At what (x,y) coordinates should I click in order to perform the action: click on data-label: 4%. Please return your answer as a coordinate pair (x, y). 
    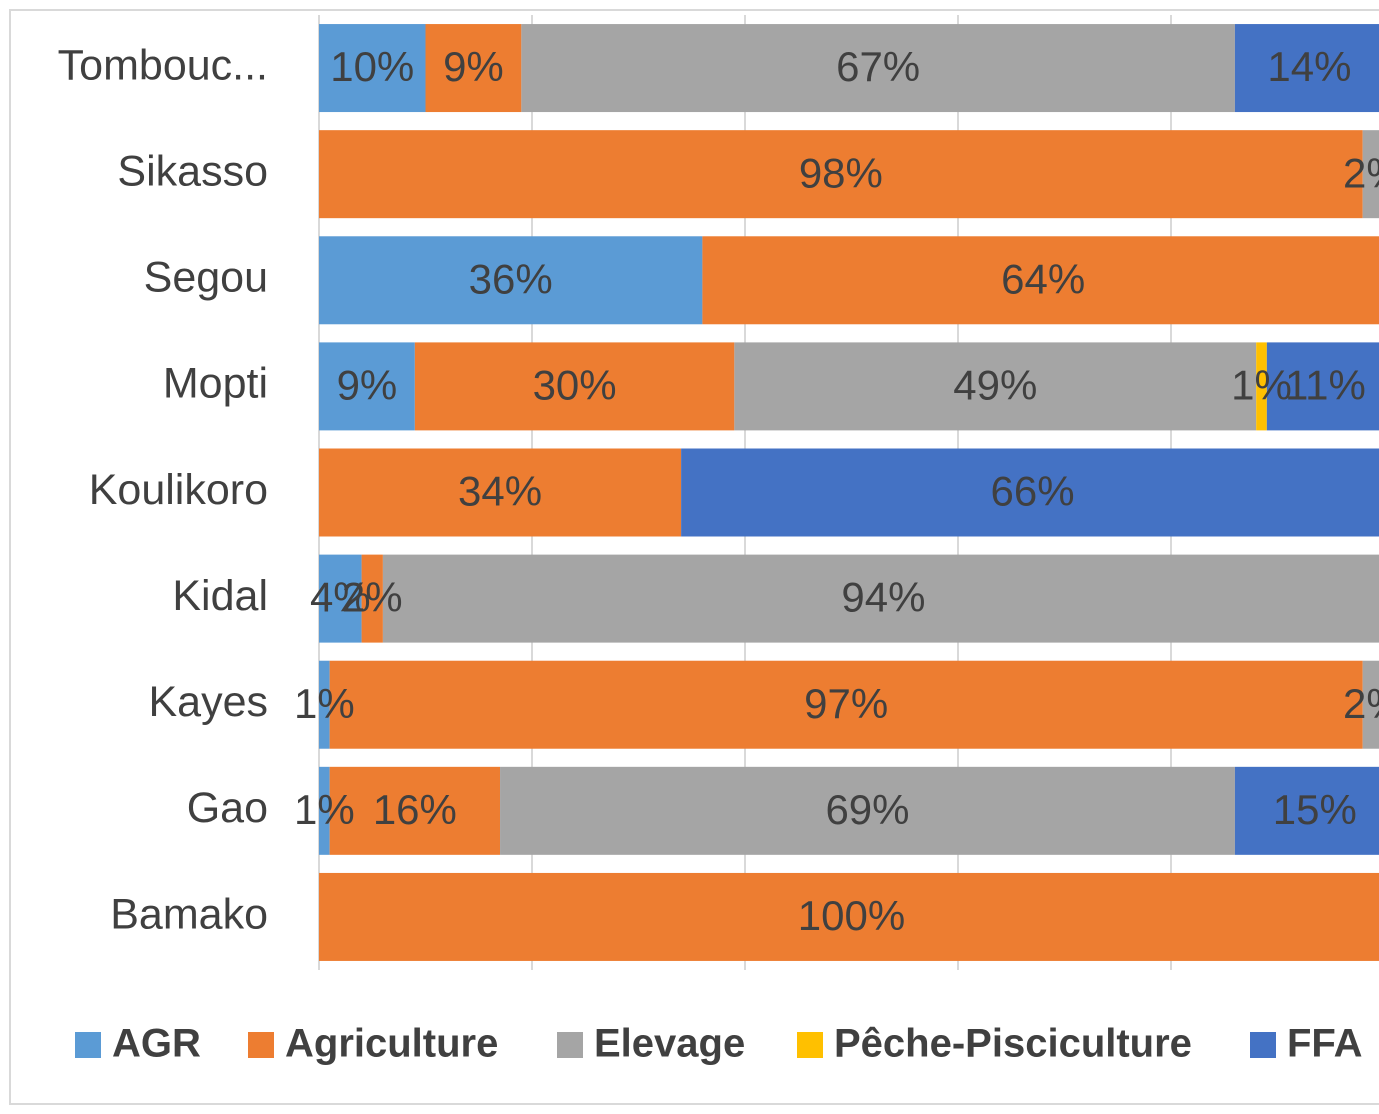
    Looking at the image, I should click on (340, 597).